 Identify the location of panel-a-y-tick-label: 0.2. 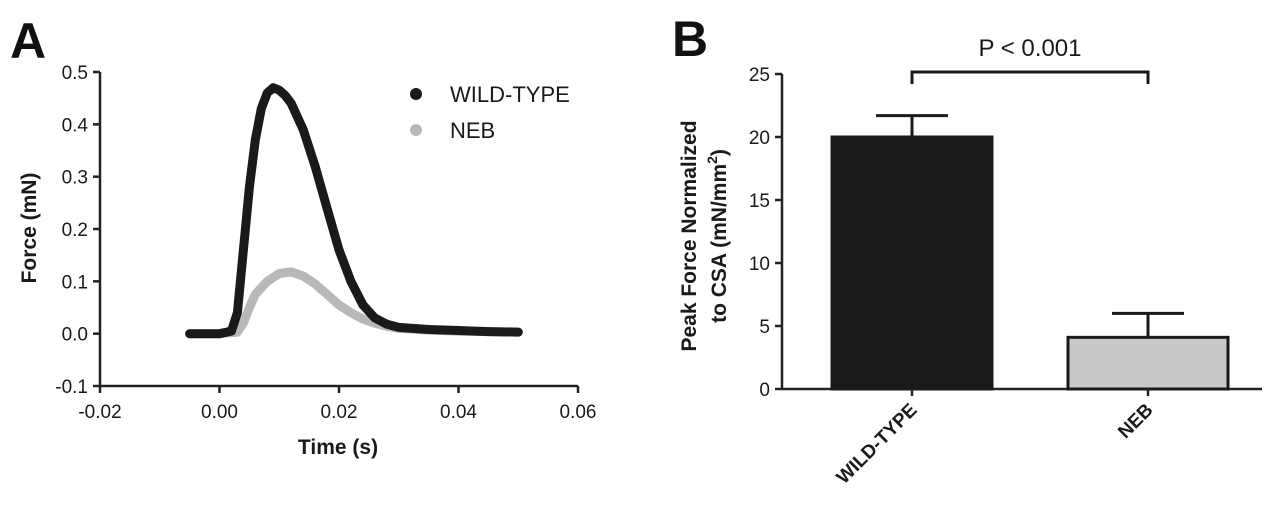
(75, 230).